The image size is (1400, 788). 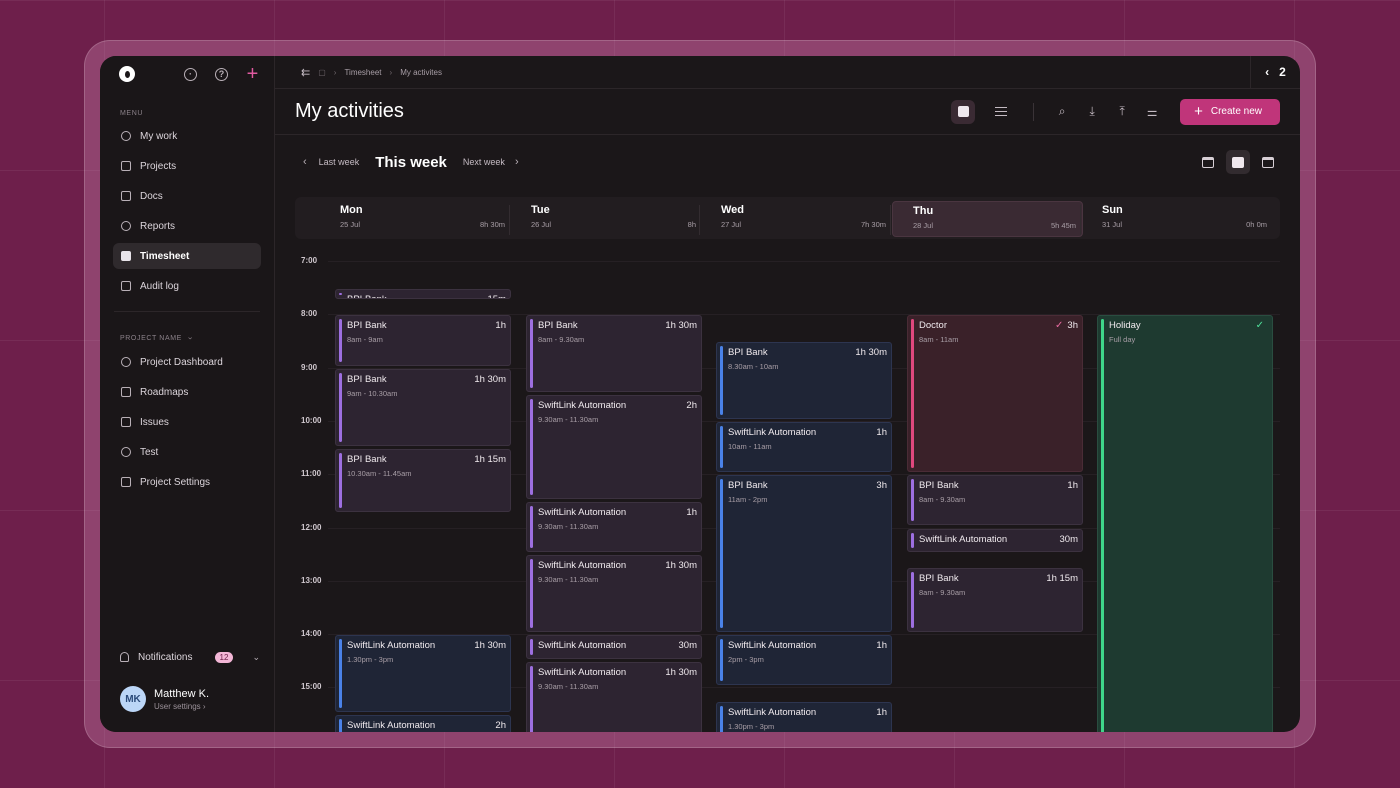 What do you see at coordinates (1282, 72) in the screenshot?
I see `pager-value: 2` at bounding box center [1282, 72].